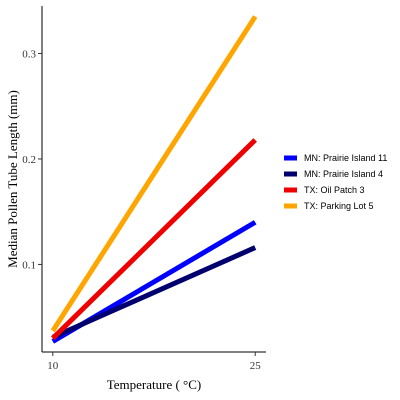 The image size is (400, 400). Describe the element at coordinates (256, 366) in the screenshot. I see `x-tick-label-2: 25` at that location.